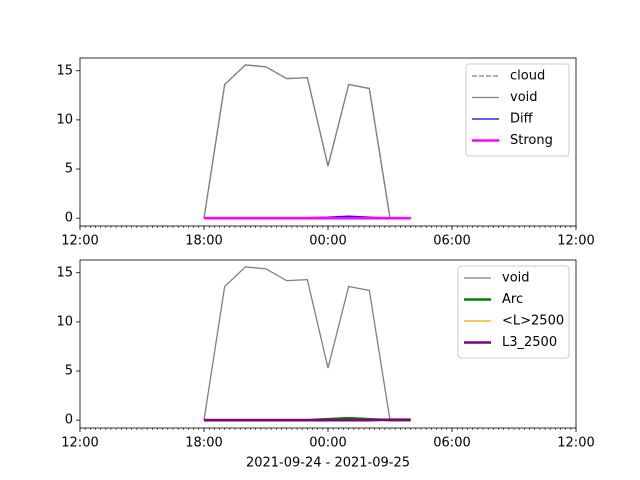  I want to click on legend-label: Diff, so click(522, 119).